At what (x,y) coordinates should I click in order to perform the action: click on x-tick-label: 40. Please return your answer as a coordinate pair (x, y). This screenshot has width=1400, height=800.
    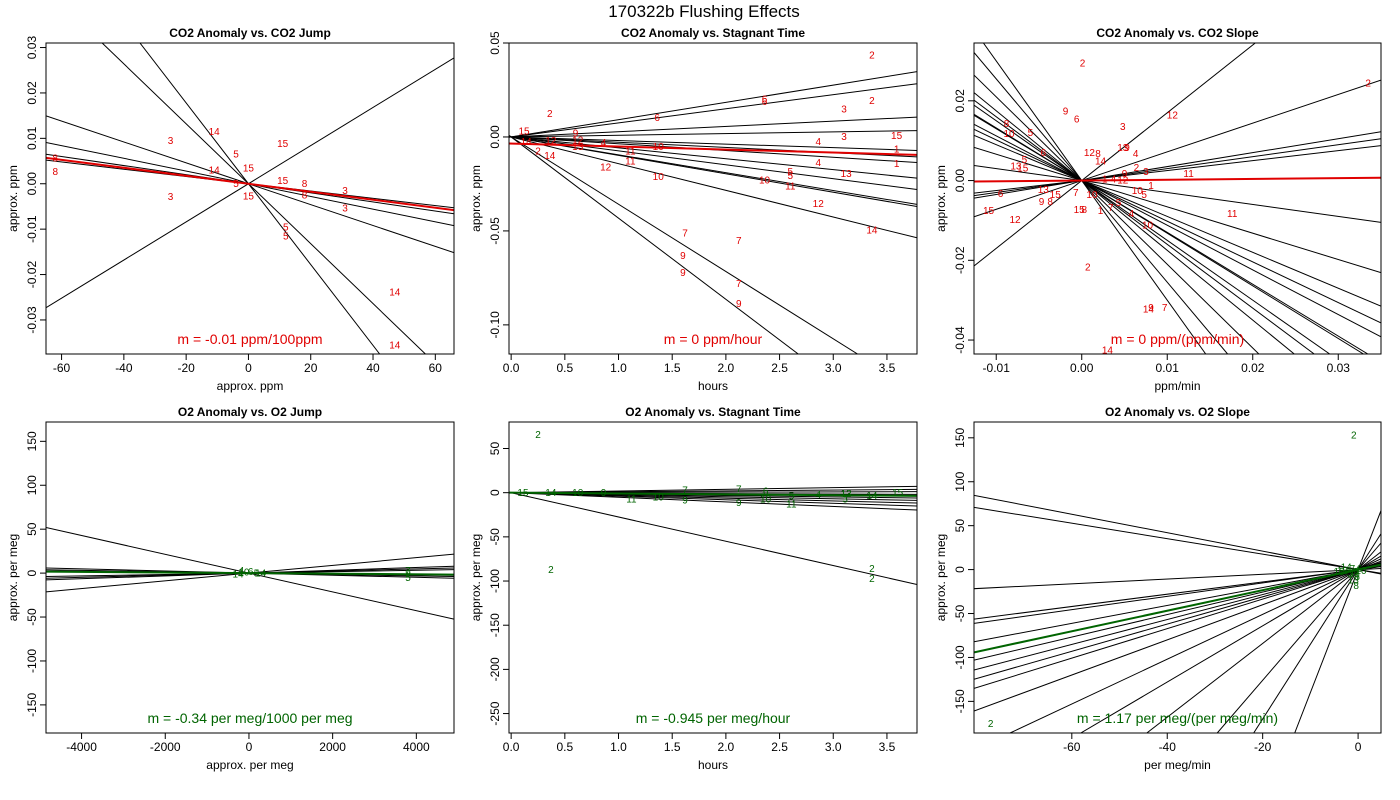
    Looking at the image, I should click on (373, 368).